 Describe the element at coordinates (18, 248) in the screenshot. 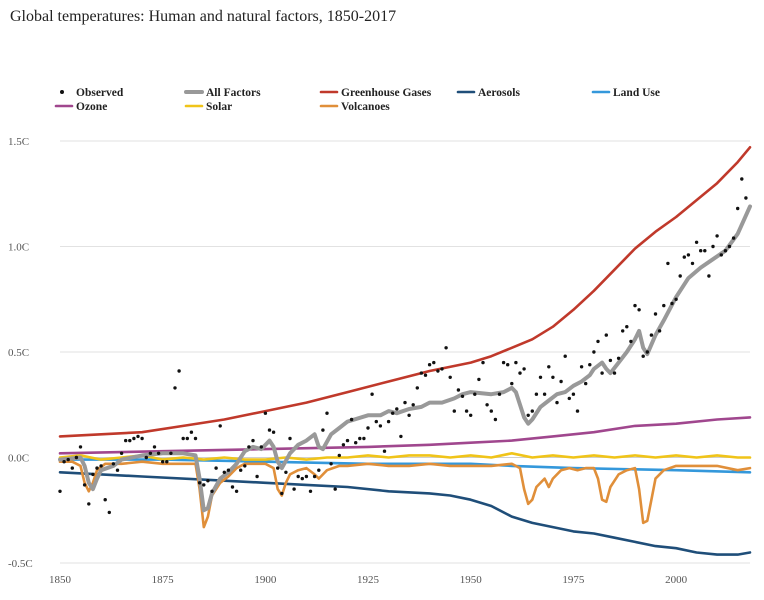

I see `y-tick-label: 1.0C` at that location.